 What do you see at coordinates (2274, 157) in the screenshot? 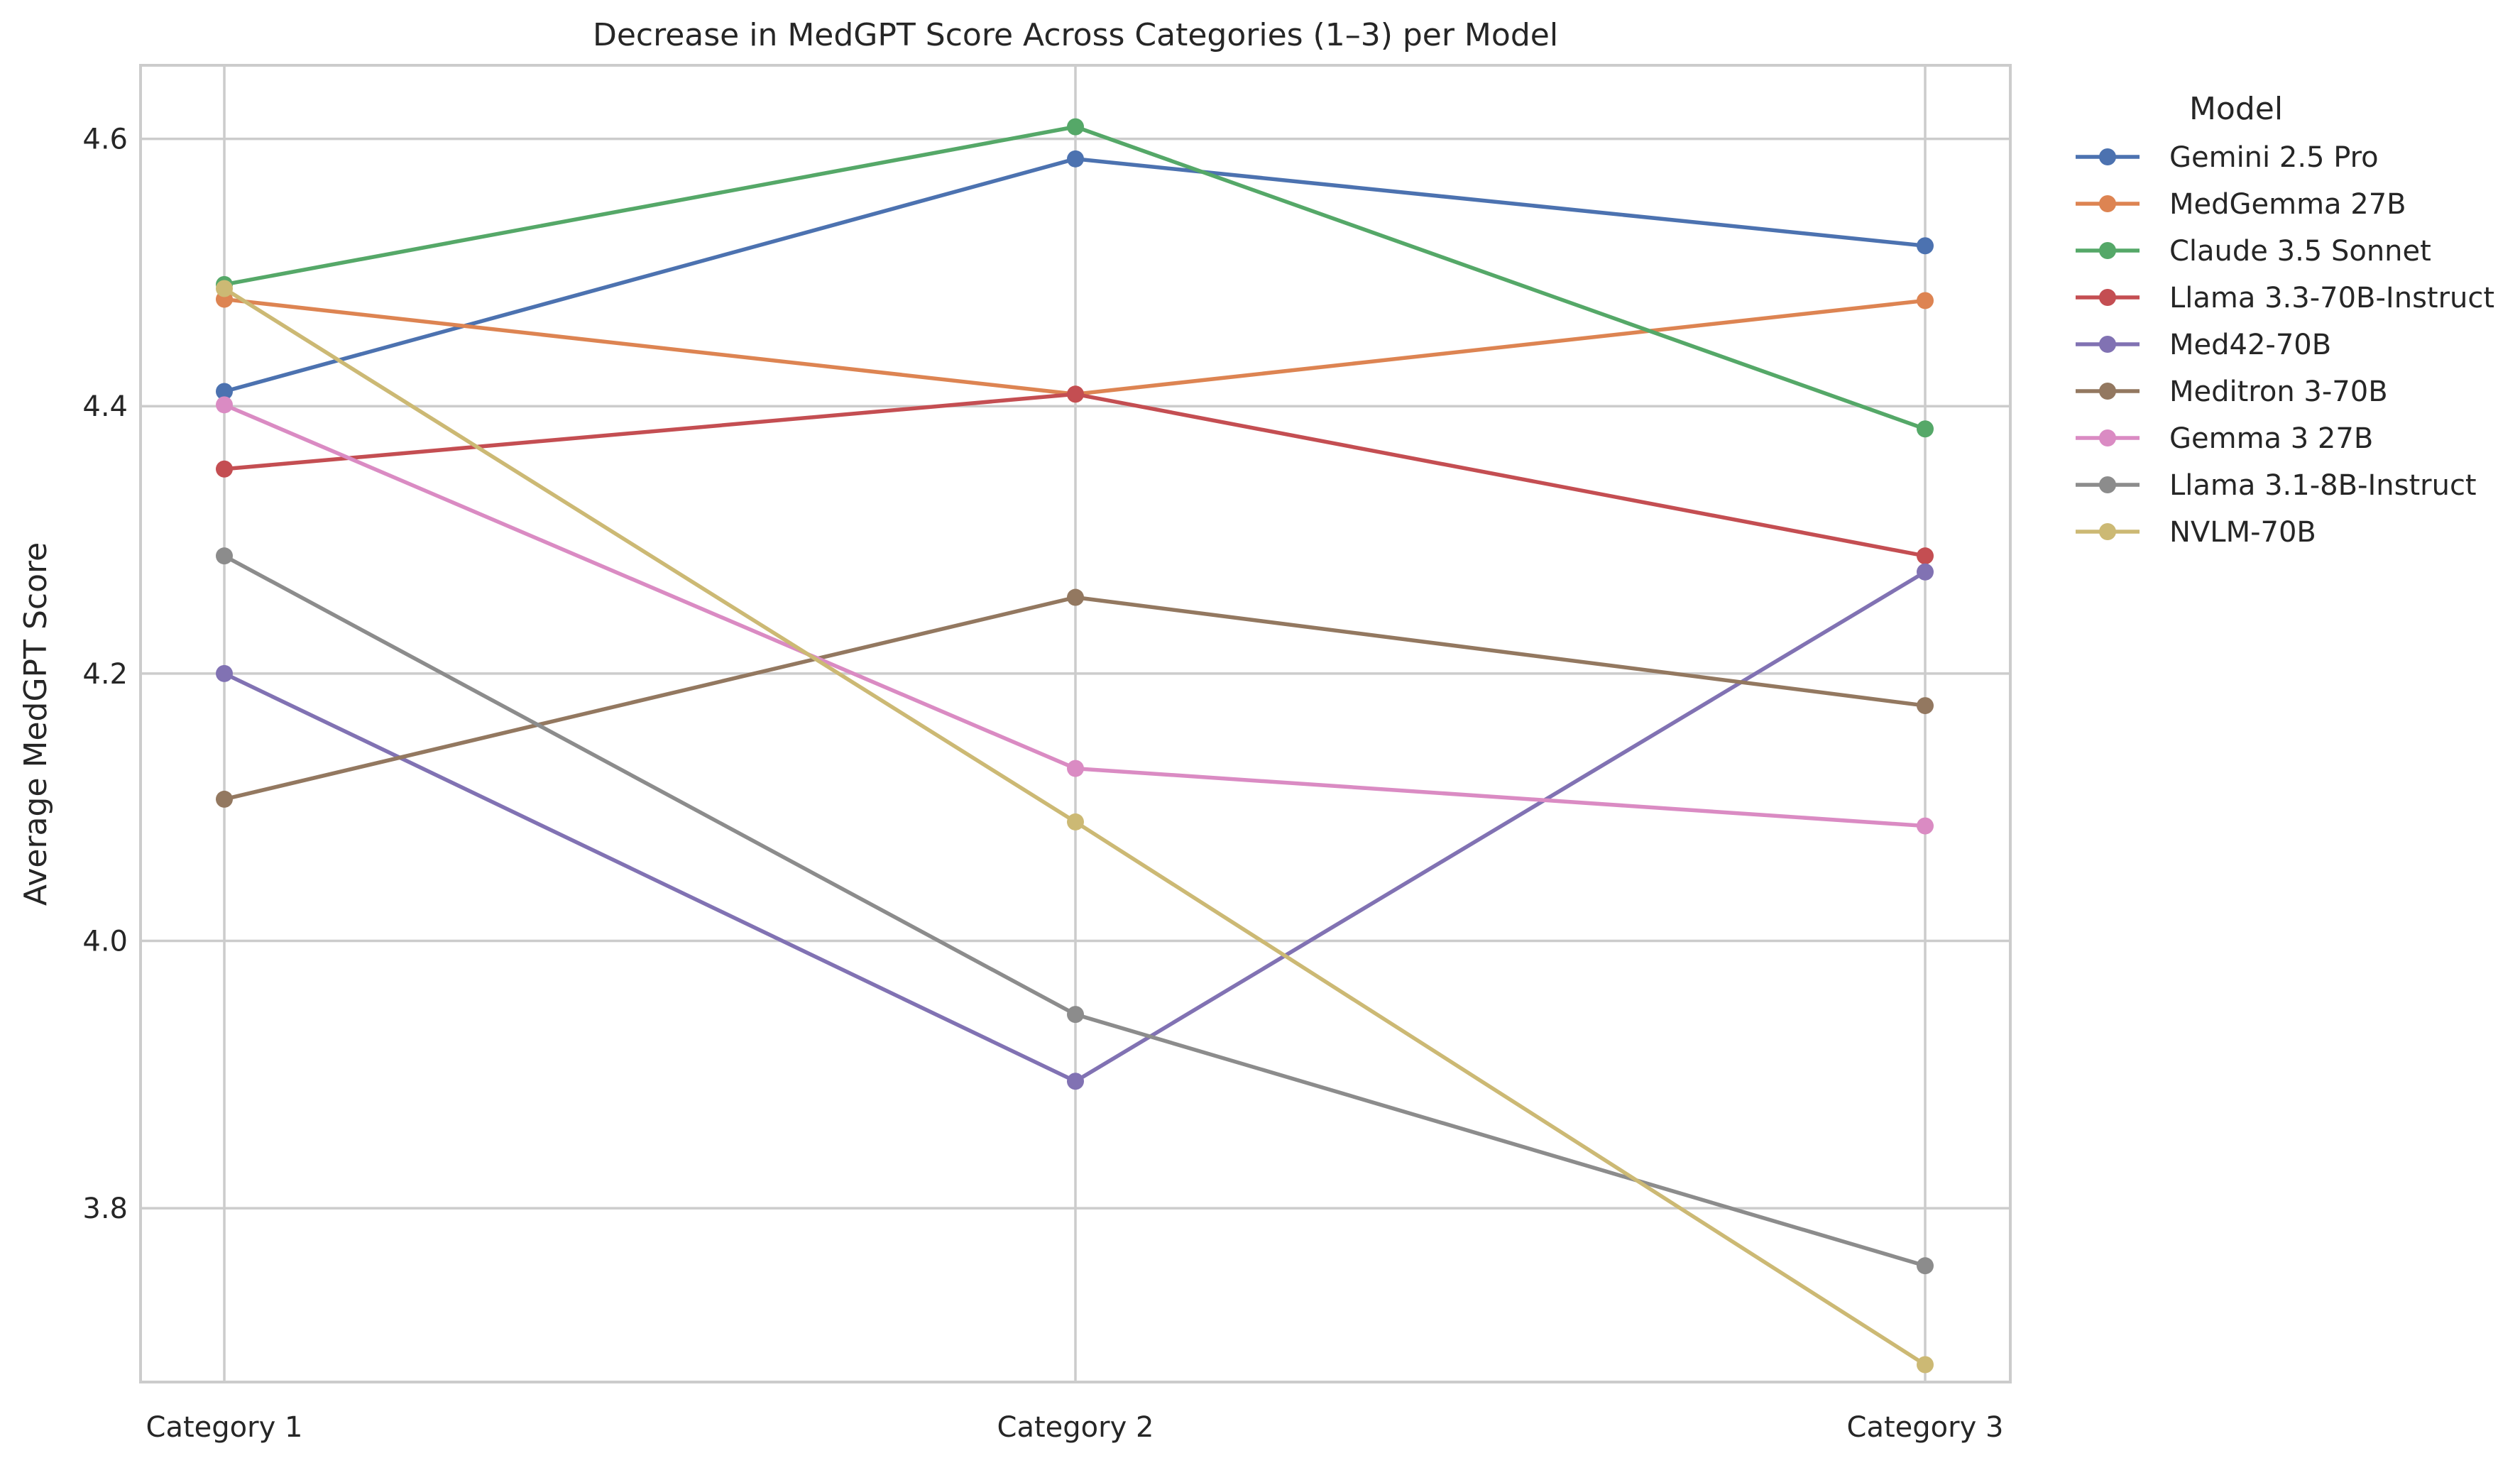
I see `legend-label: Gemini 2.5 Pro` at bounding box center [2274, 157].